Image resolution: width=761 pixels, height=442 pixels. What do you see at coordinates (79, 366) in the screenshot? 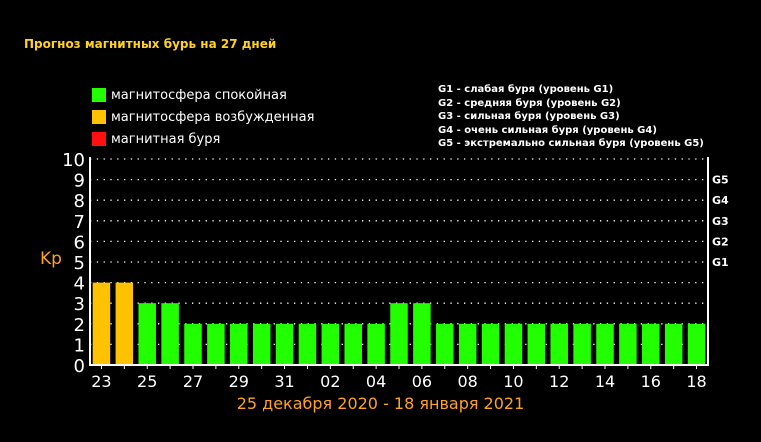
I see `y-tick-label-0: 0` at bounding box center [79, 366].